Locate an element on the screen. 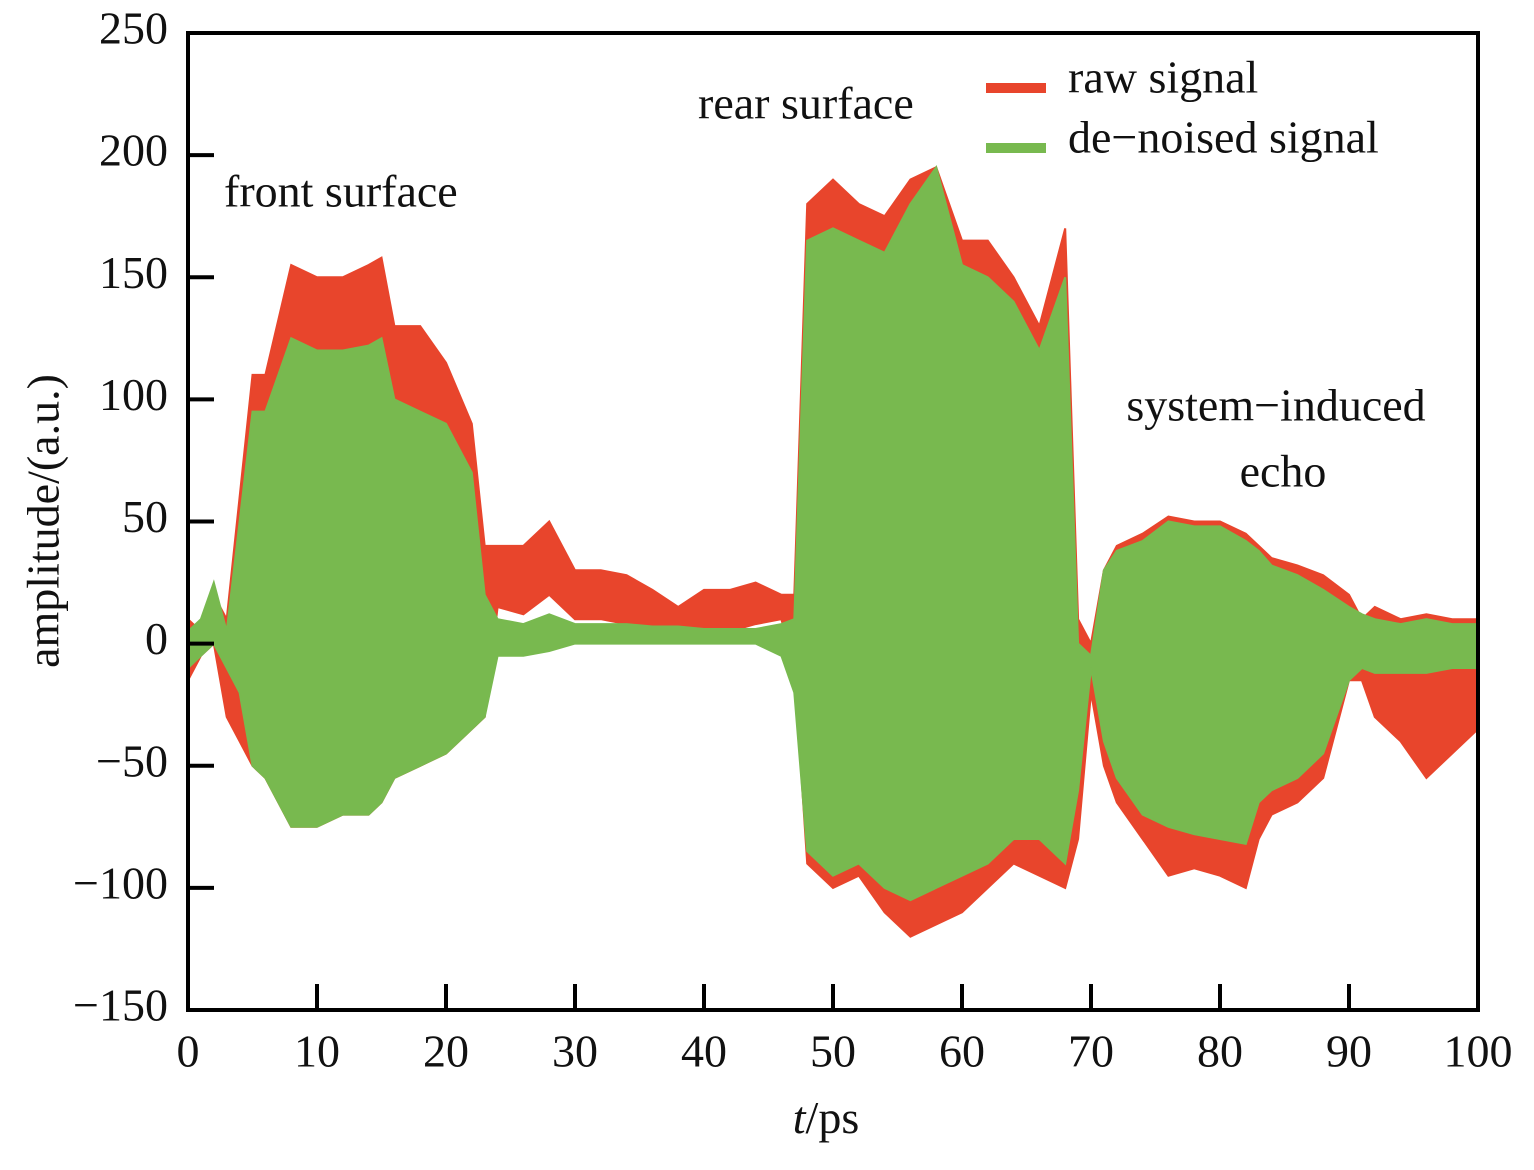  x-tick-label: 30 is located at coordinates (575, 1051).